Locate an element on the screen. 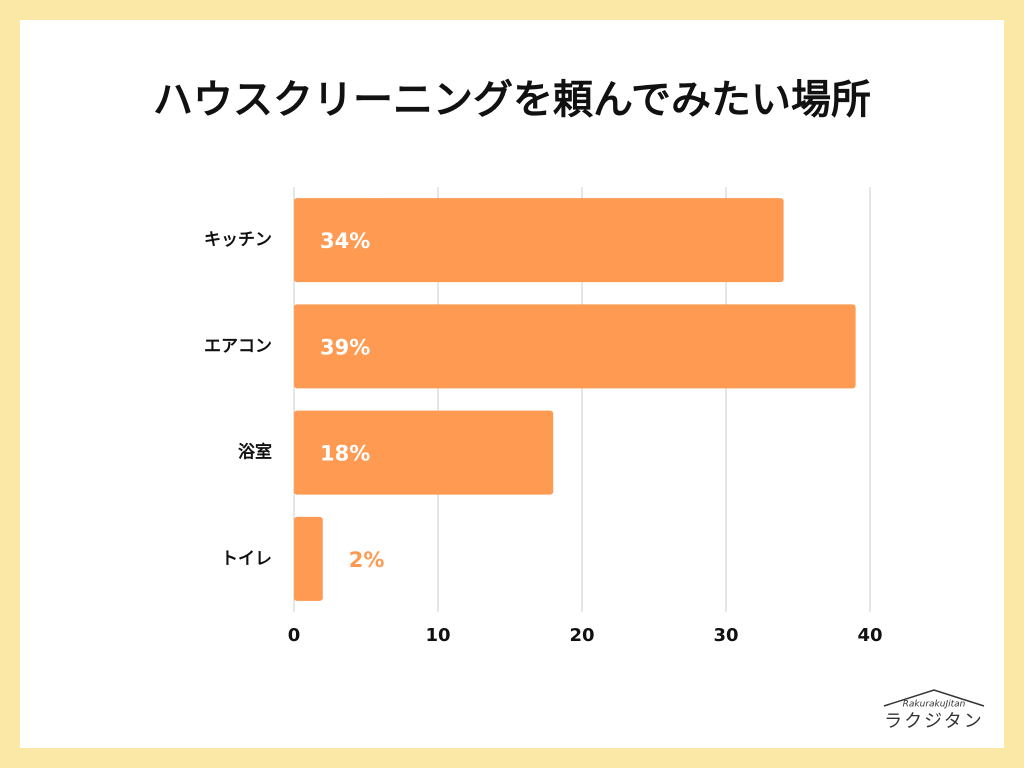 The height and width of the screenshot is (772, 1024). value-label: 18% is located at coordinates (345, 454).